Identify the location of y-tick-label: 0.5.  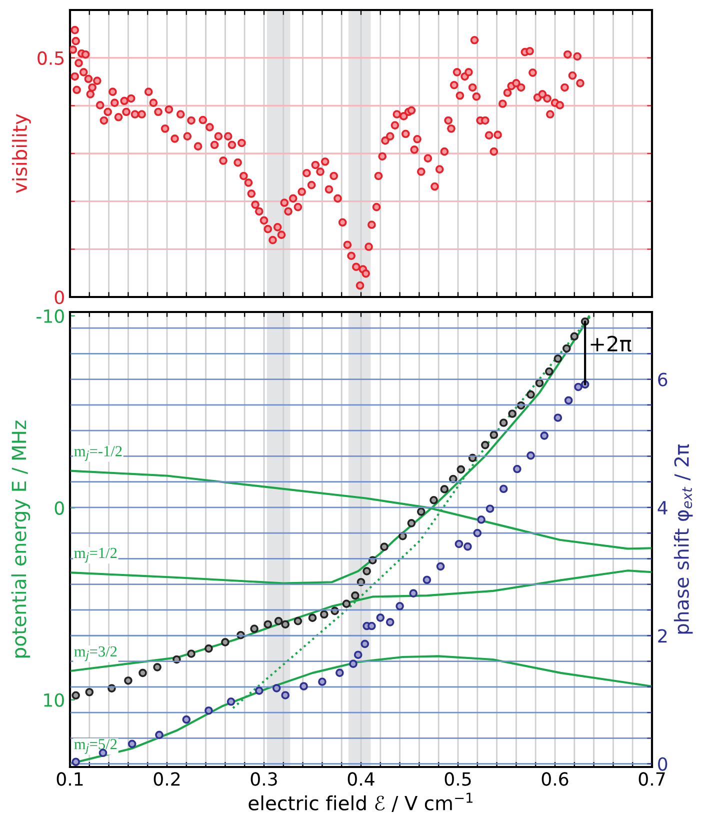
(51, 58).